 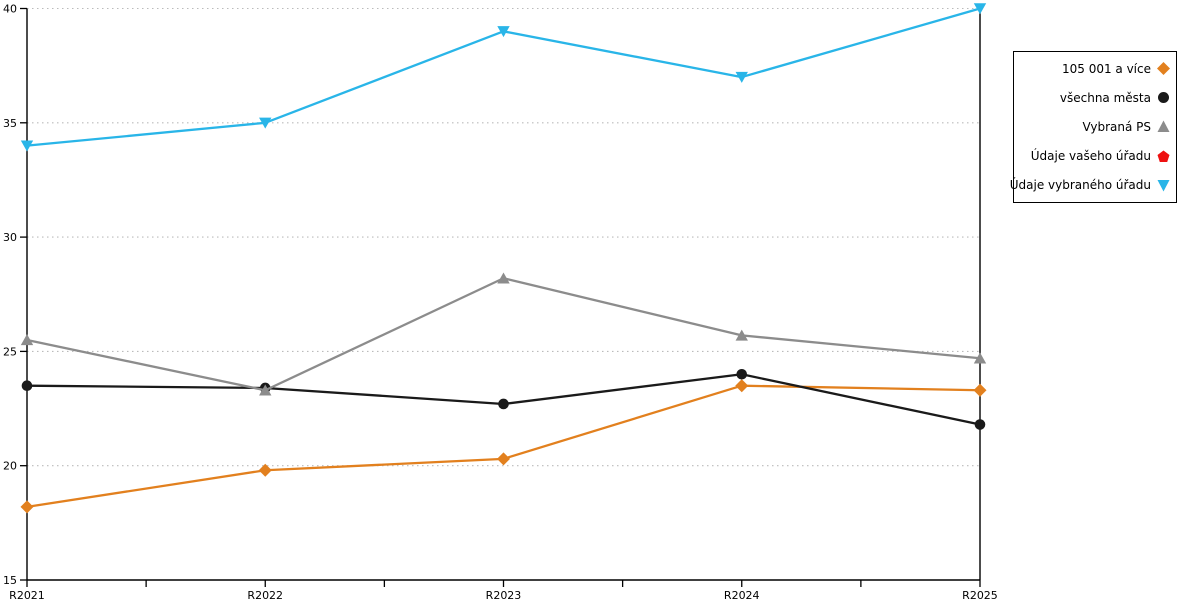 I want to click on y-tick-label: 30, so click(x=10, y=237).